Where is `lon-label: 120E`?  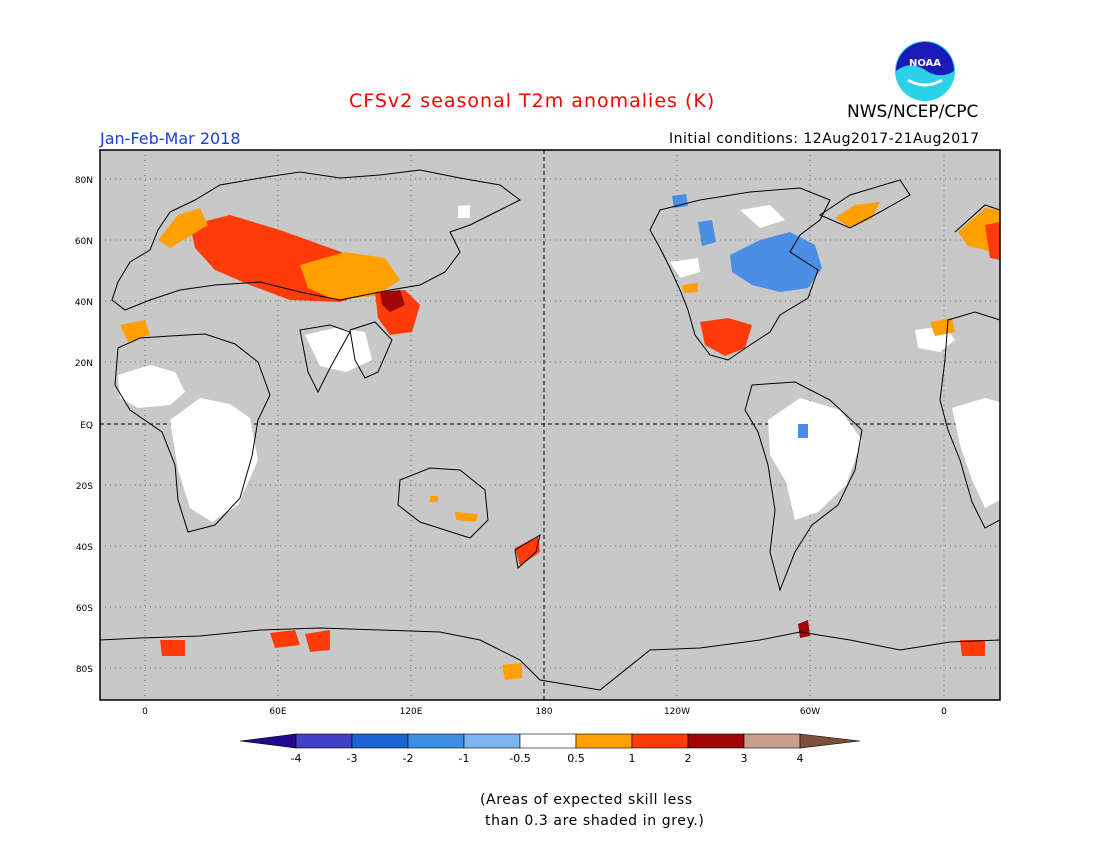
lon-label: 120E is located at coordinates (411, 712).